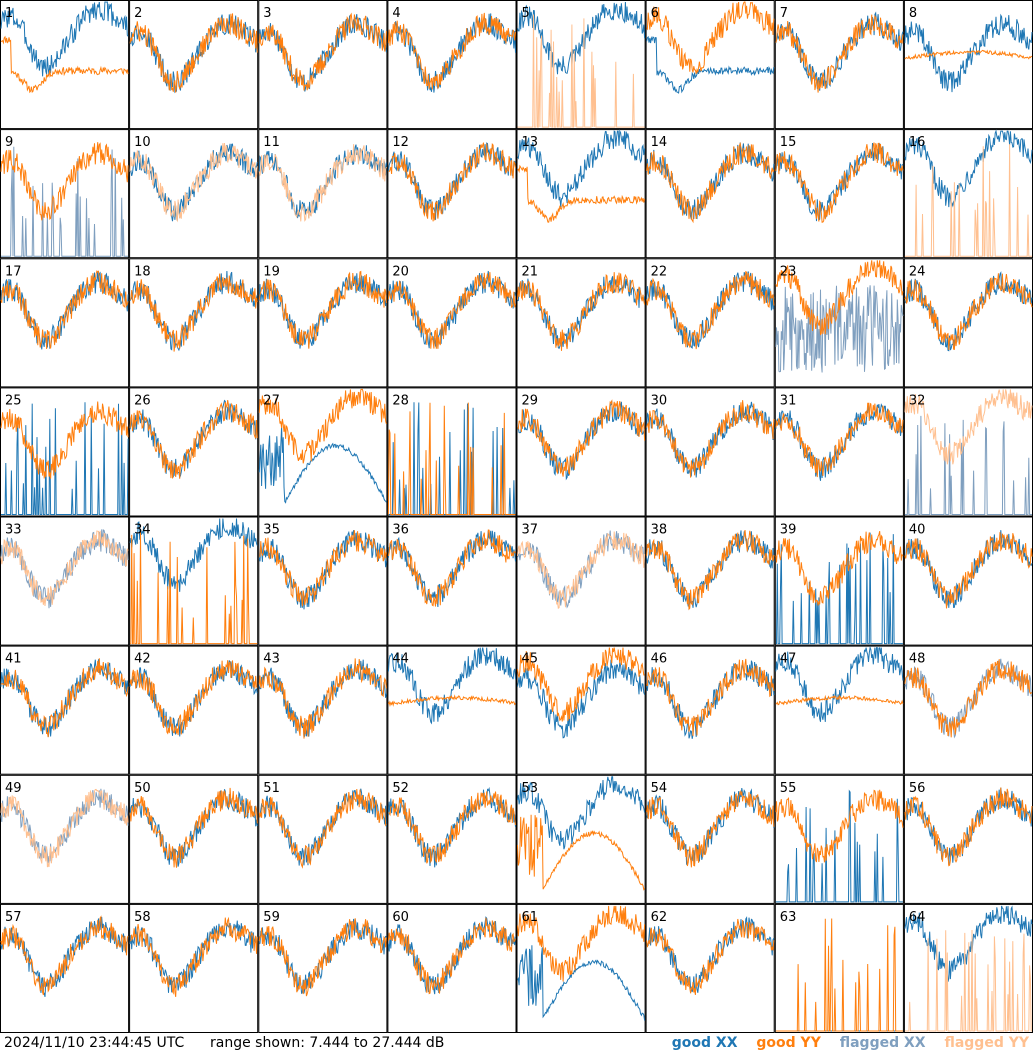 This screenshot has height=1053, width=1033. I want to click on panel-number-label: 23, so click(788, 271).